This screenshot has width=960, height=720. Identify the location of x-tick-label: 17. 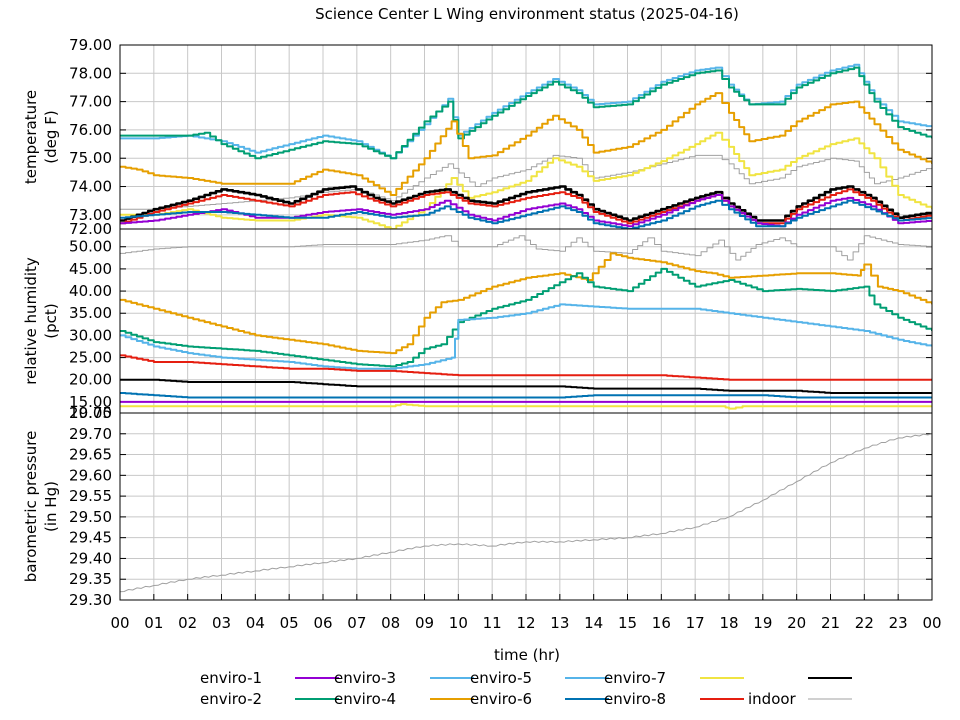
(695, 623).